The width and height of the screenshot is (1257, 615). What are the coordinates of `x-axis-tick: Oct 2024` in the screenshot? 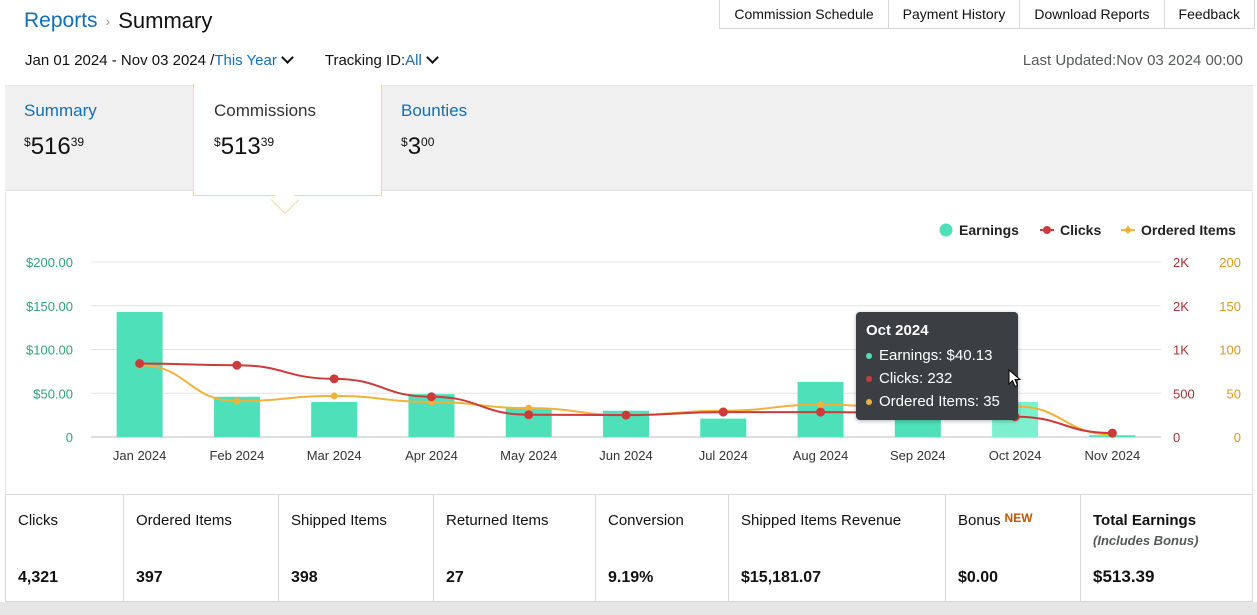 It's located at (1015, 455).